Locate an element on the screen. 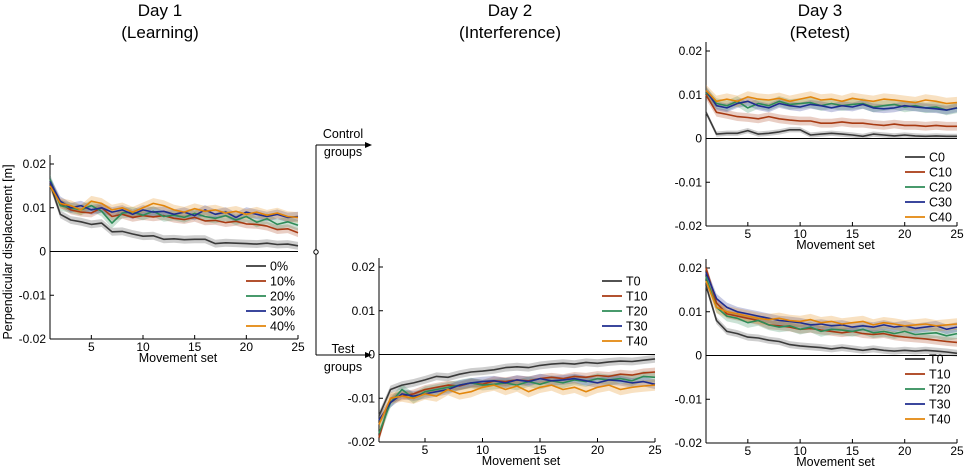  day2-line-t0 is located at coordinates (517, 387).